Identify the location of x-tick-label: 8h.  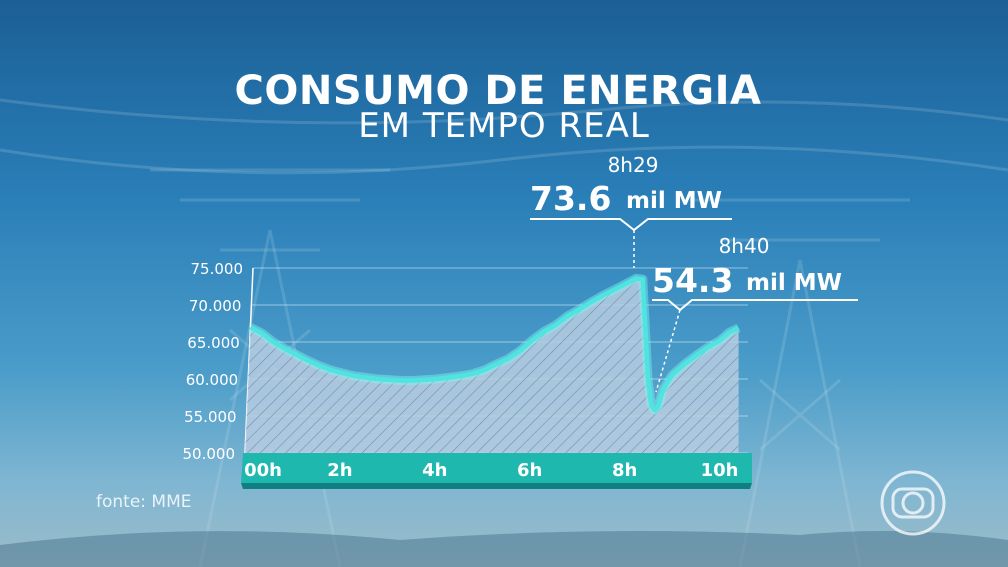
(624, 470).